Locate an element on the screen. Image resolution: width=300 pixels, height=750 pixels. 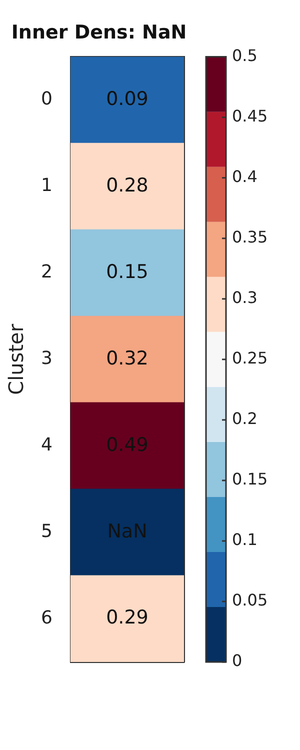
y-tick-label: 5 is located at coordinates (46, 531).